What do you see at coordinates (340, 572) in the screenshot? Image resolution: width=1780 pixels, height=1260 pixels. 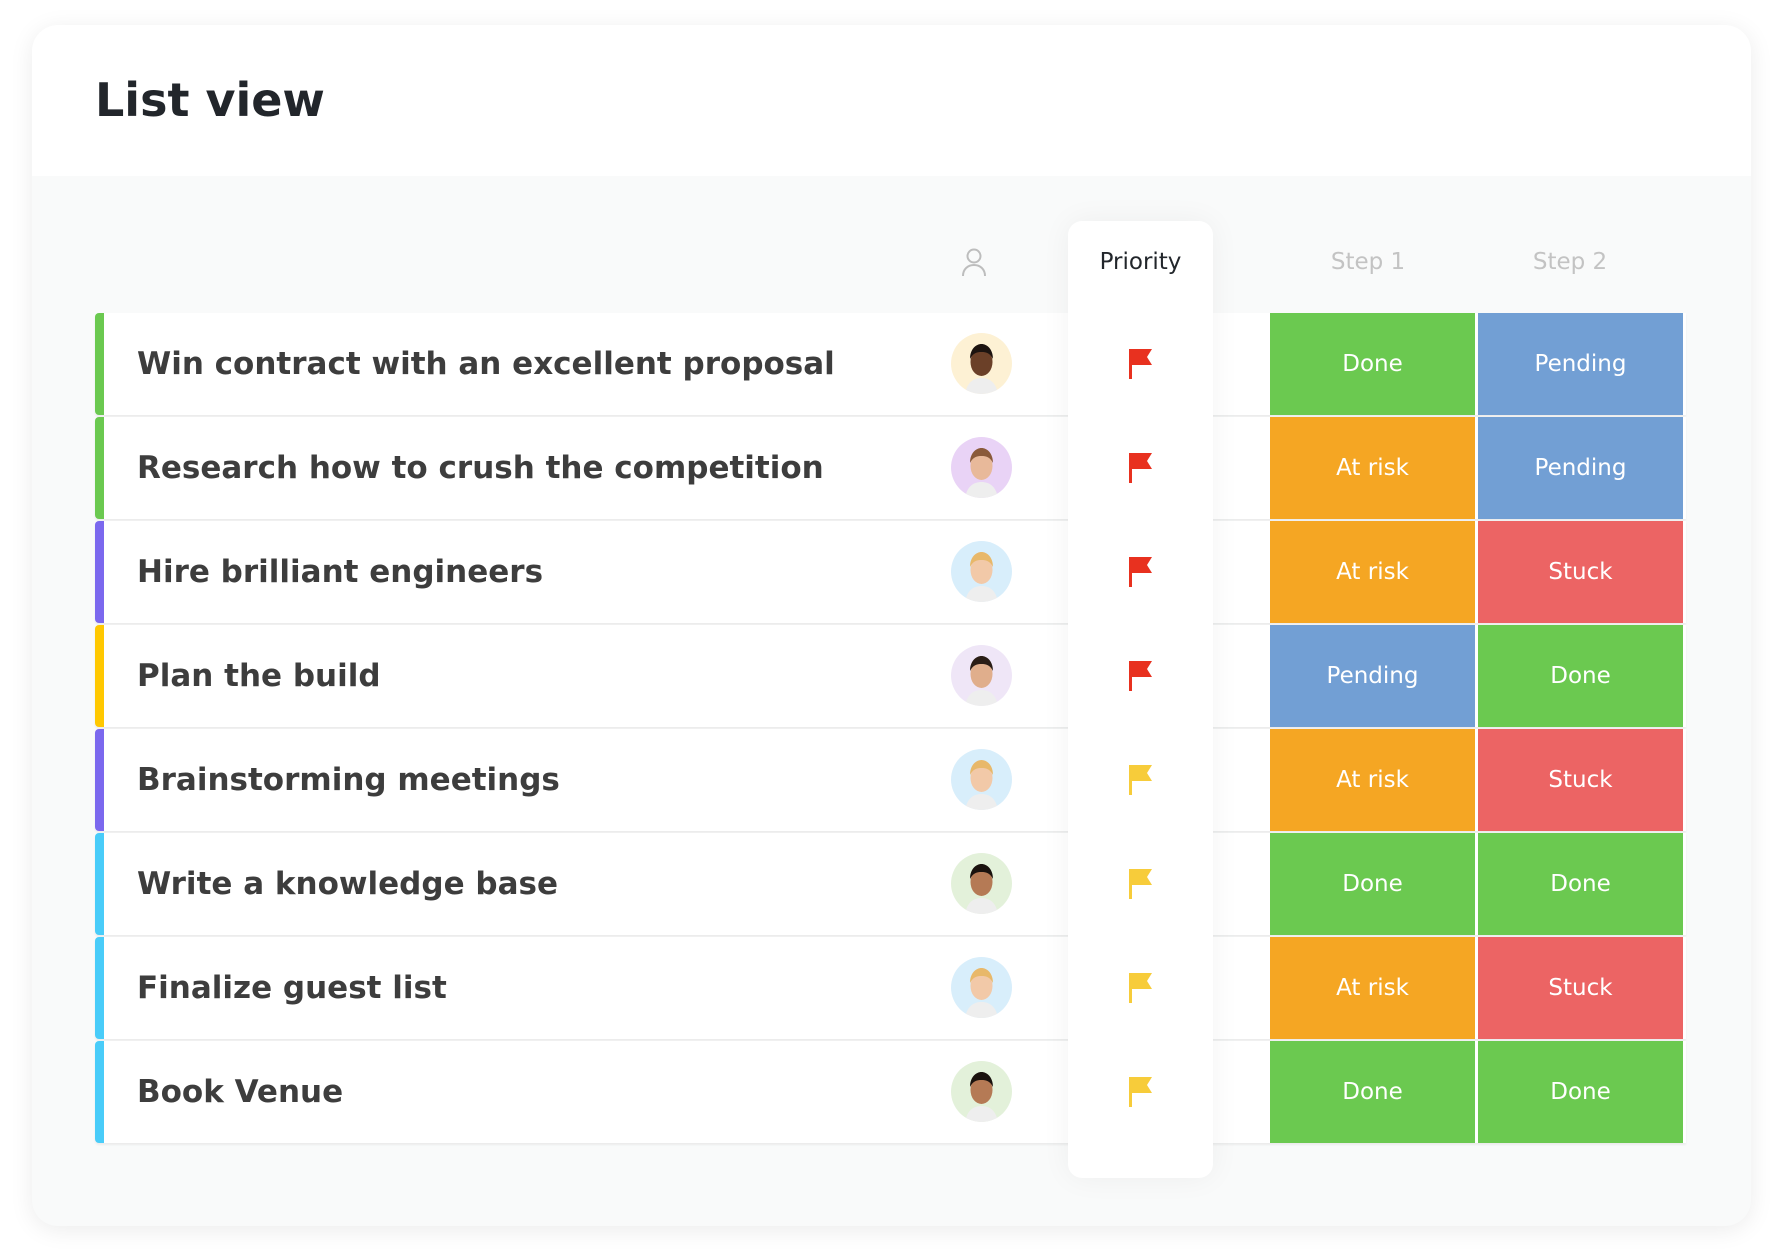 I see `task-name: Hire brilliant engineers` at bounding box center [340, 572].